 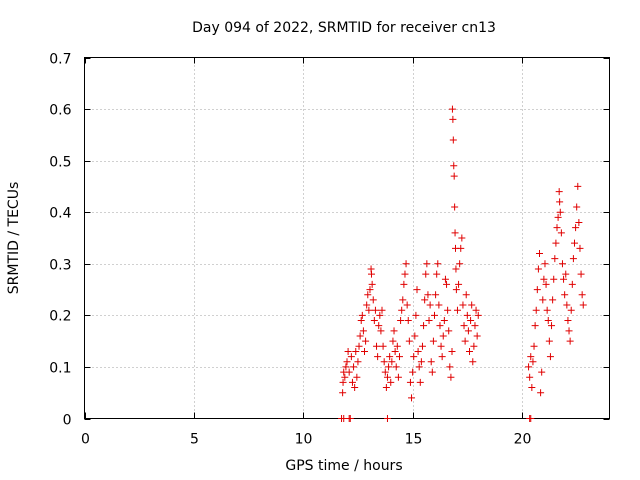 What do you see at coordinates (60, 163) in the screenshot?
I see `y-tick-label: 0.5` at bounding box center [60, 163].